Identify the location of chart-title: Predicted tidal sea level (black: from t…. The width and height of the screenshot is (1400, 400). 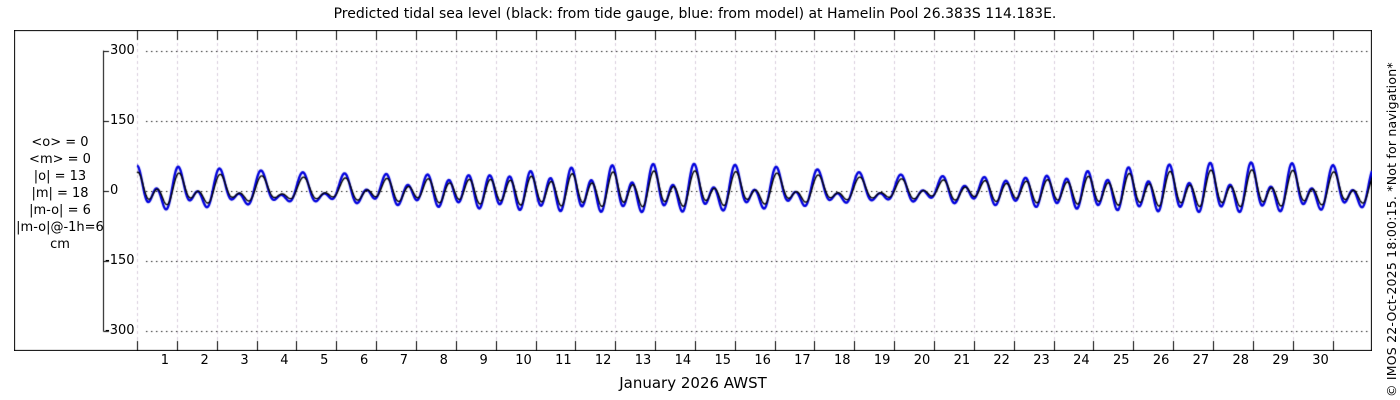
(695, 14).